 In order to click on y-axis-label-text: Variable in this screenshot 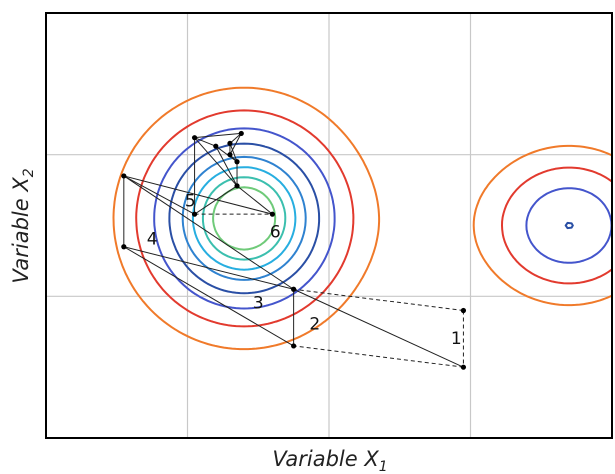, I will do `click(21, 240)`.